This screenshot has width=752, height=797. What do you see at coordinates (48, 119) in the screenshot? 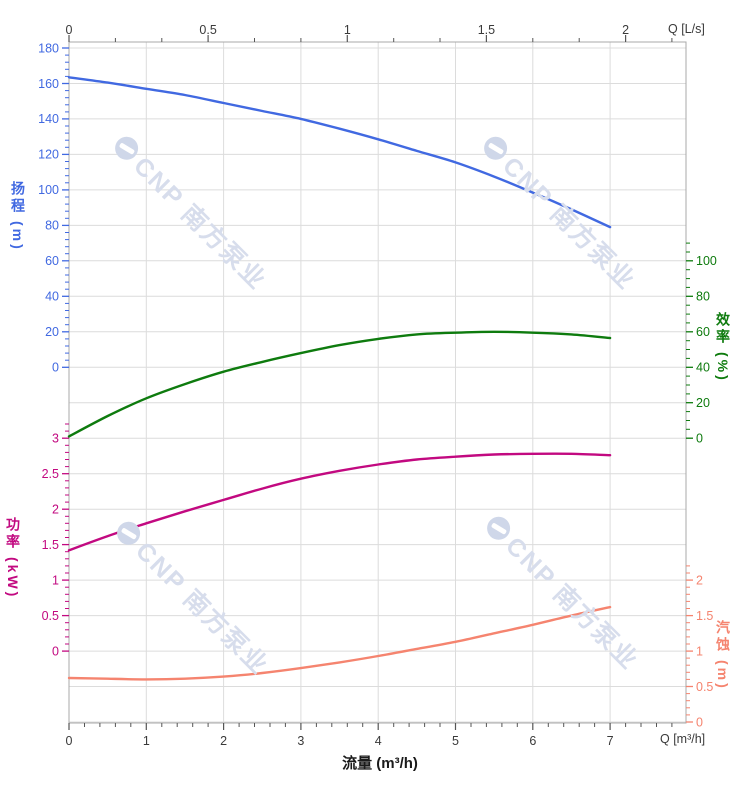
I see `svg-text: 140` at bounding box center [48, 119].